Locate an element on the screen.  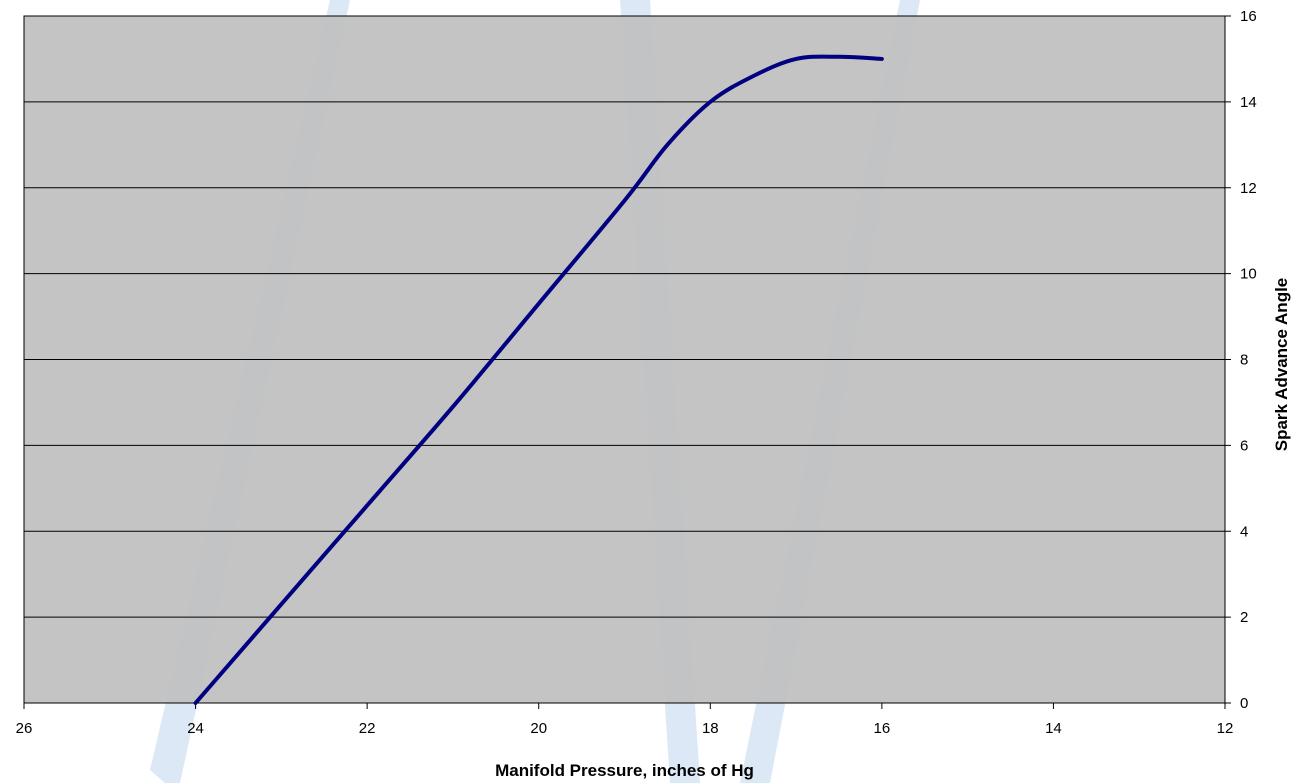
y-tick-label: 4 is located at coordinates (1244, 531).